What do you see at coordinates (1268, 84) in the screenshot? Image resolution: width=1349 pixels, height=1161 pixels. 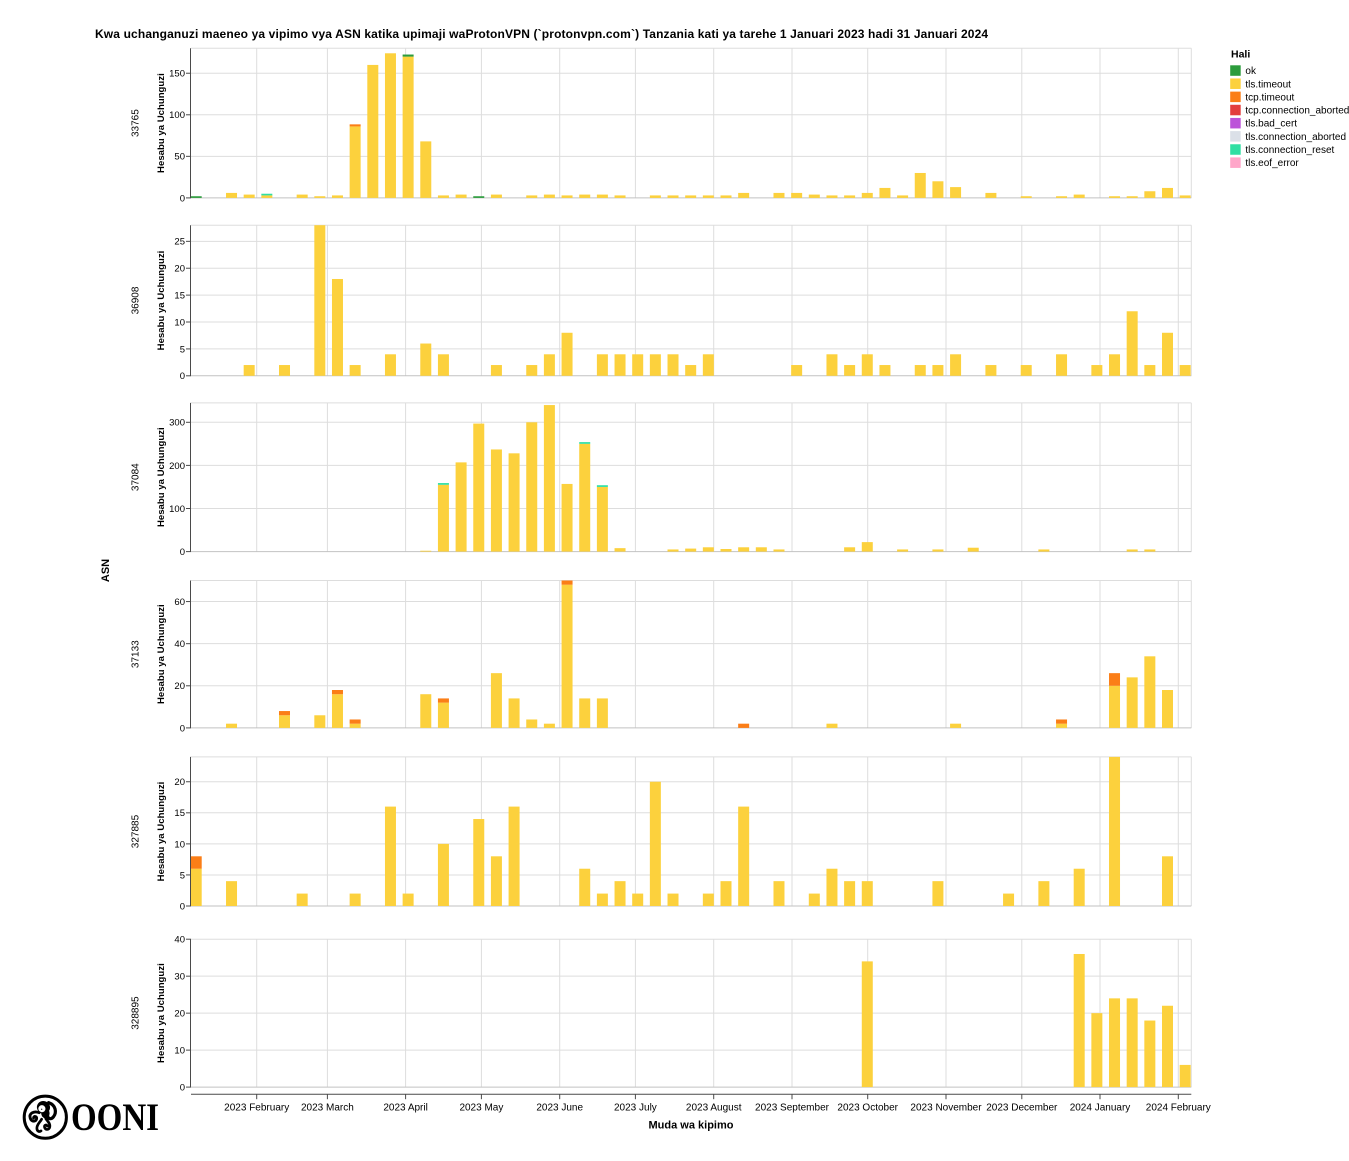 I see `svg-text: tls.timeout` at bounding box center [1268, 84].